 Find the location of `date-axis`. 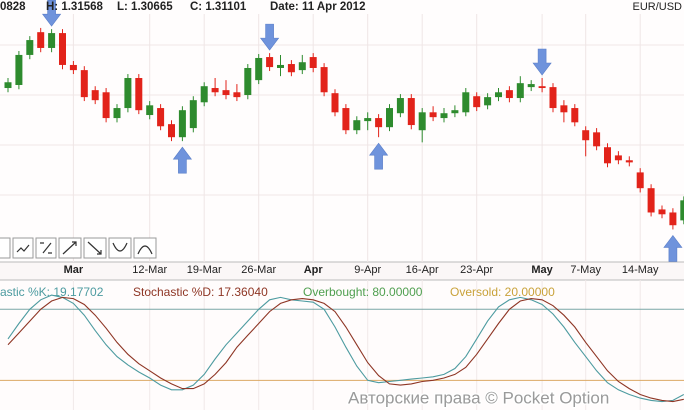

date-axis is located at coordinates (342, 271).